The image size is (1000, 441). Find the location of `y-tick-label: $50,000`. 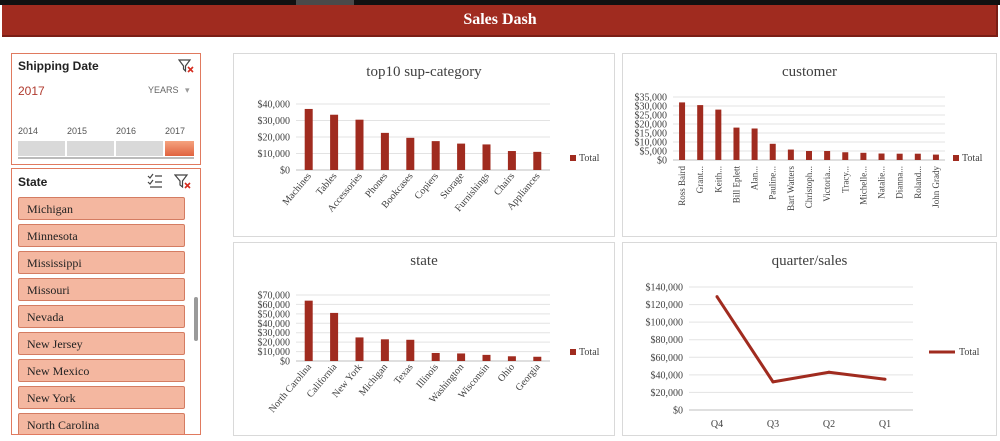

y-tick-label: $50,000 is located at coordinates (274, 314).